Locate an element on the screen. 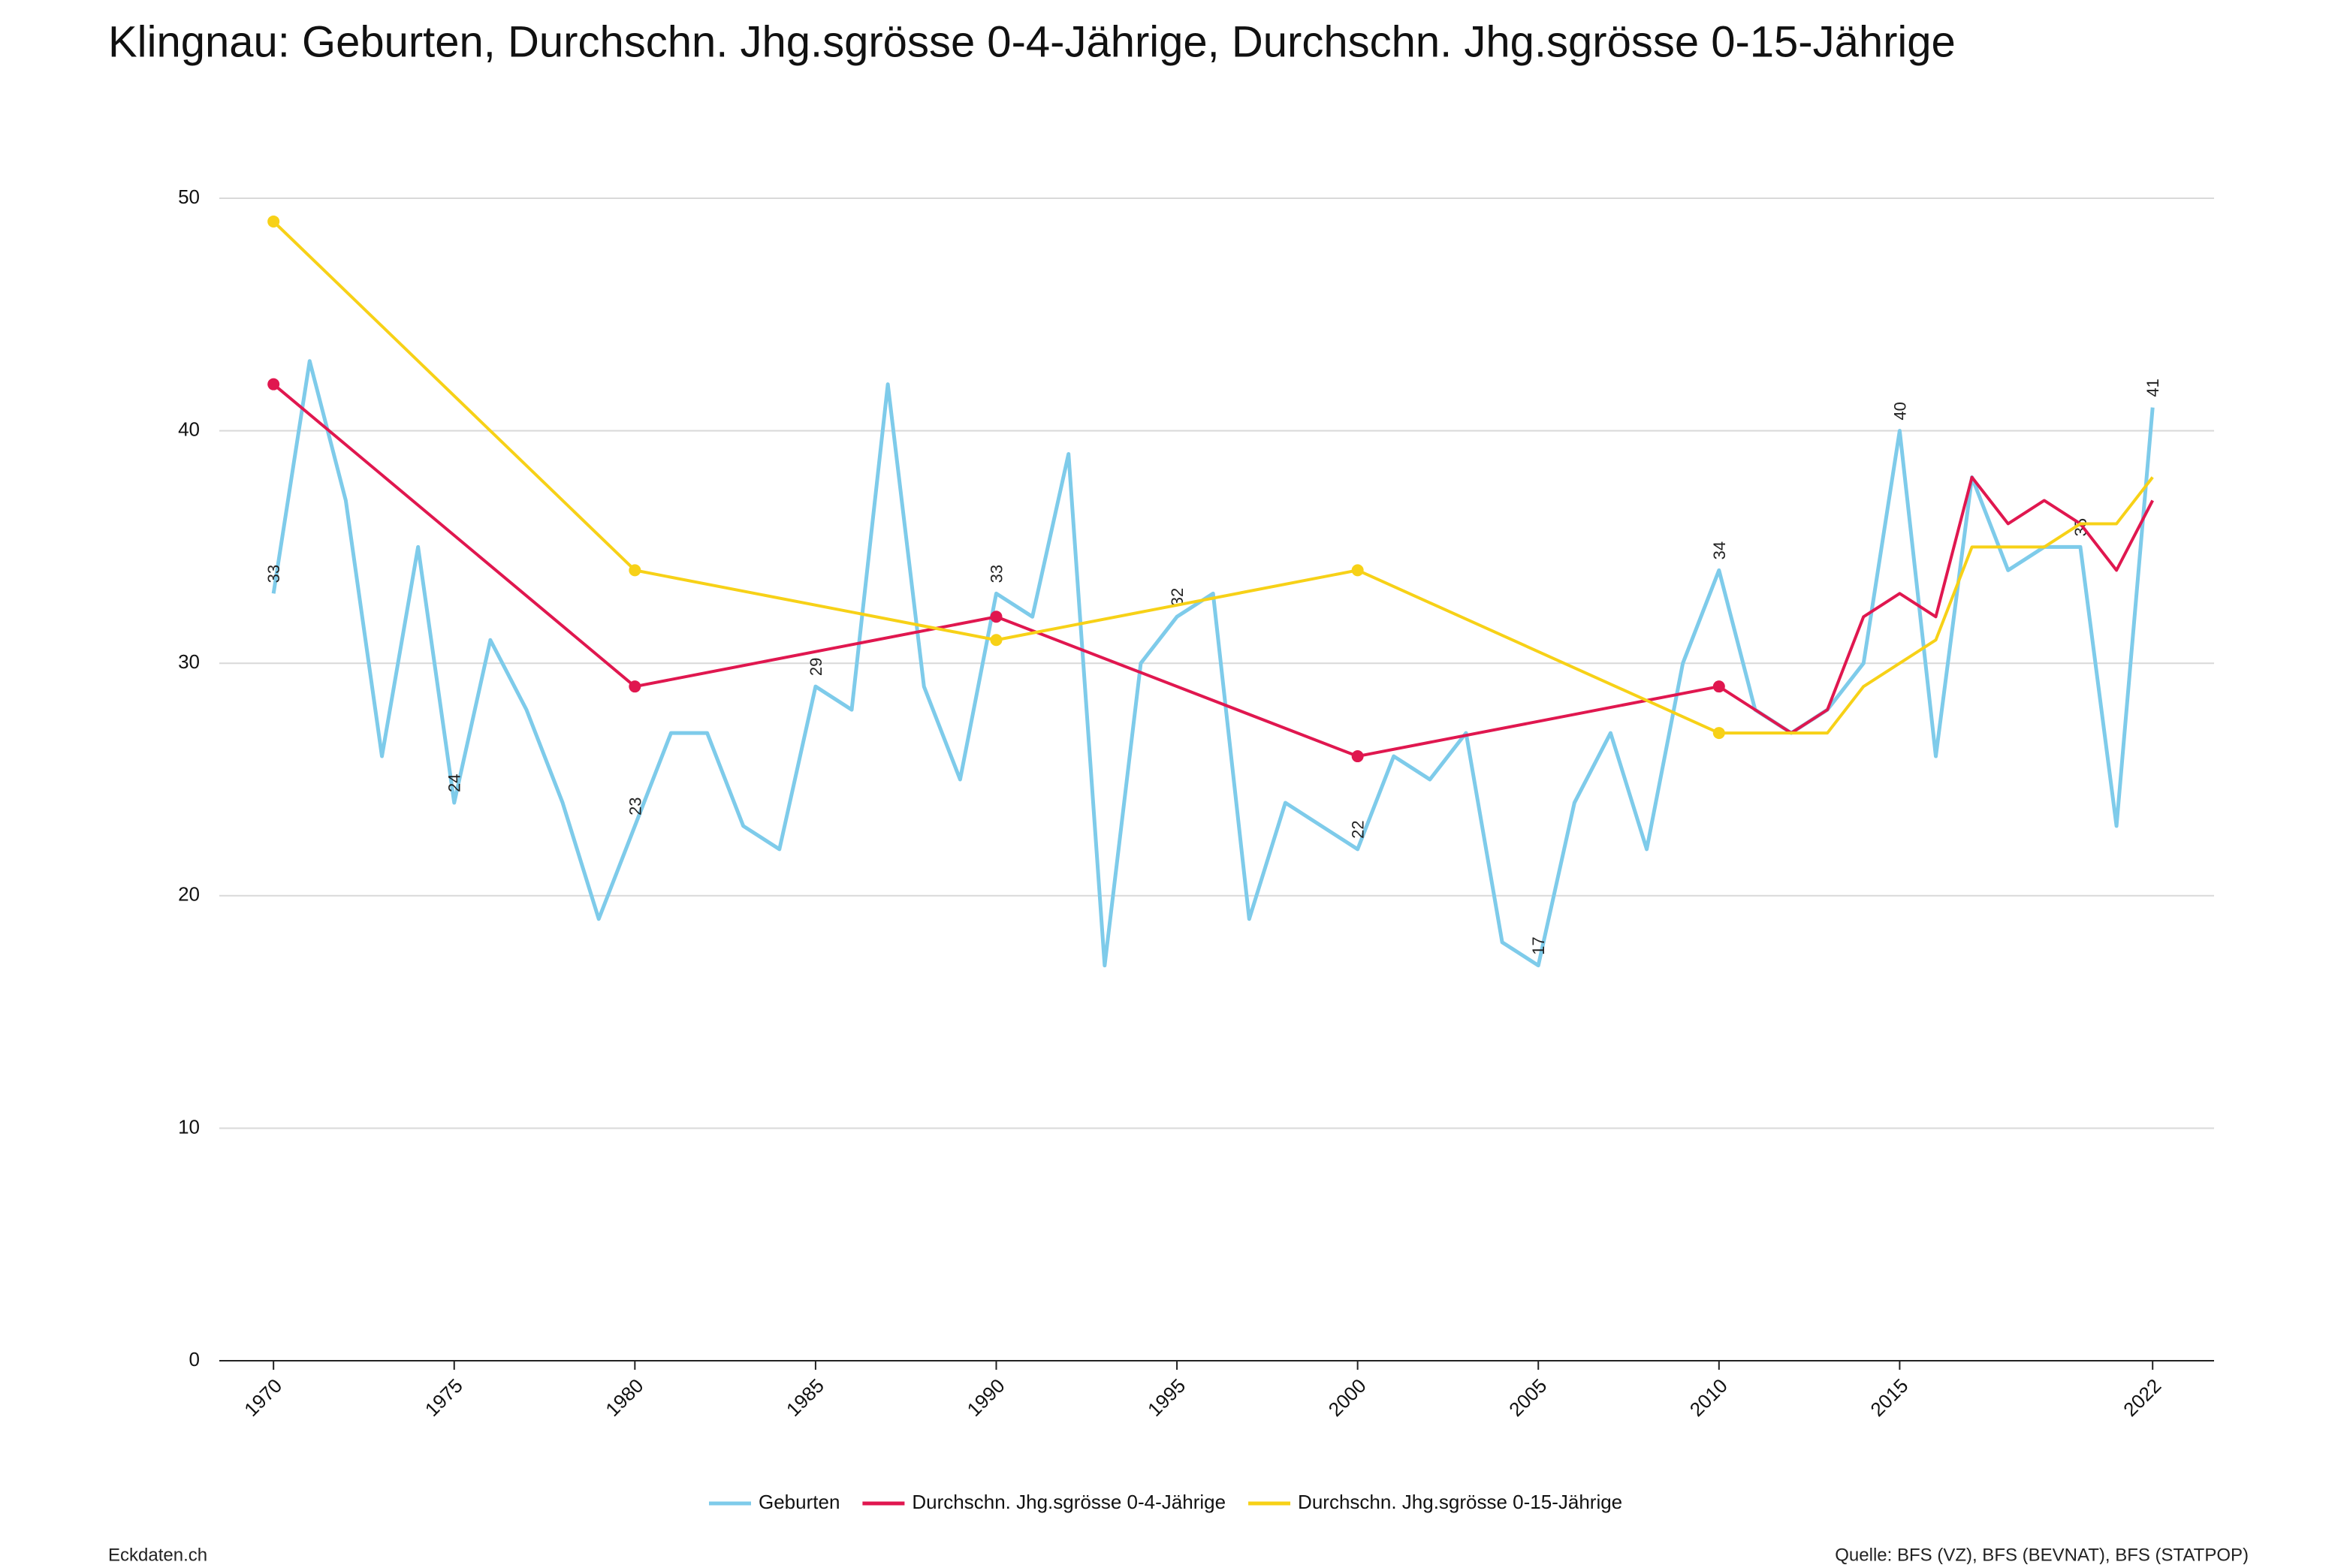 Image resolution: width=2347 pixels, height=1568 pixels. x-tick-label: 1975 is located at coordinates (444, 1398).